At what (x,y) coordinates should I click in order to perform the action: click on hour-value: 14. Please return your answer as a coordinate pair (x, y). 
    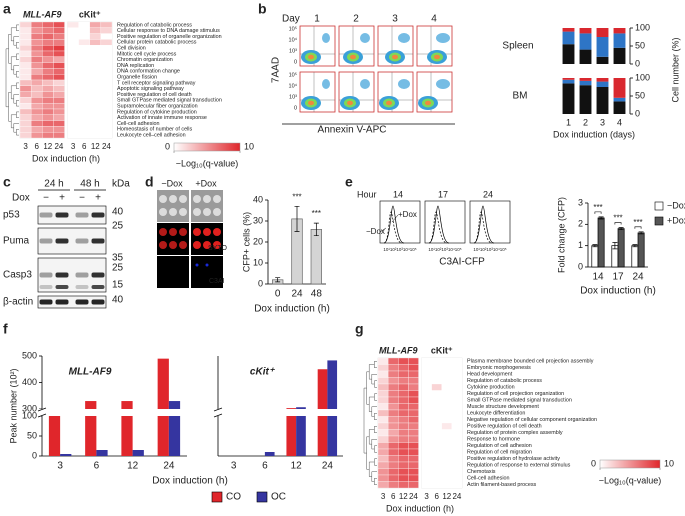
    Looking at the image, I should click on (398, 194).